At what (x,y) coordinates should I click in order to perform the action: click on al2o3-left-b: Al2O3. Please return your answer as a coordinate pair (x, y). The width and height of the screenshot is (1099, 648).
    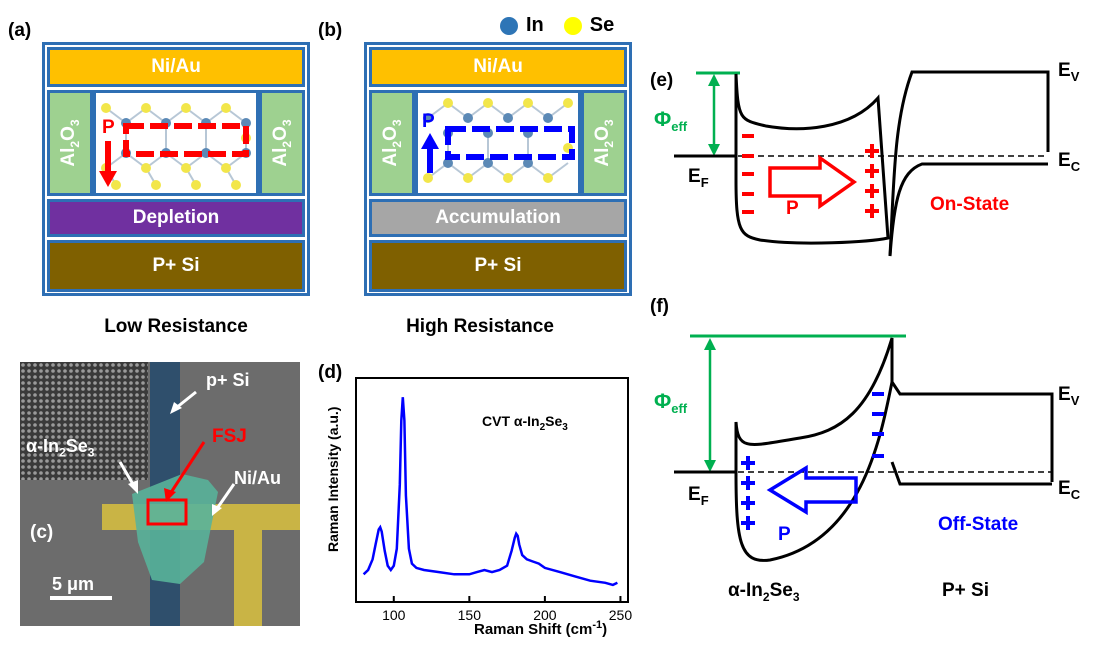
    Looking at the image, I should click on (392, 143).